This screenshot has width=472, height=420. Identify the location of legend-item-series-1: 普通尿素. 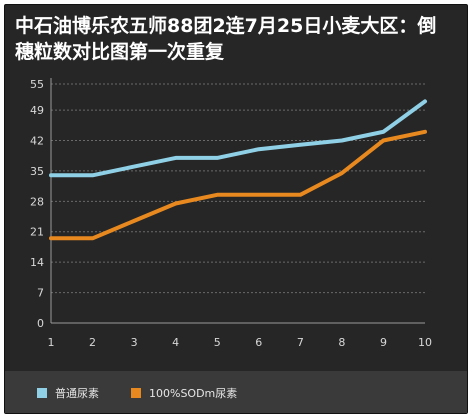
(68, 393).